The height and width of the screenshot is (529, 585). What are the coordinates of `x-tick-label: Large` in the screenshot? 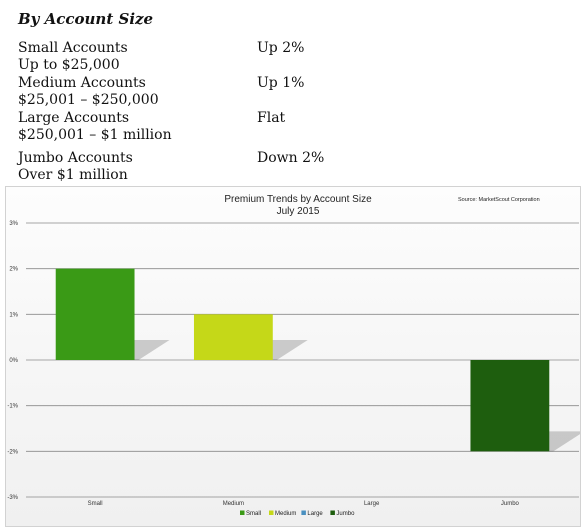 It's located at (372, 504).